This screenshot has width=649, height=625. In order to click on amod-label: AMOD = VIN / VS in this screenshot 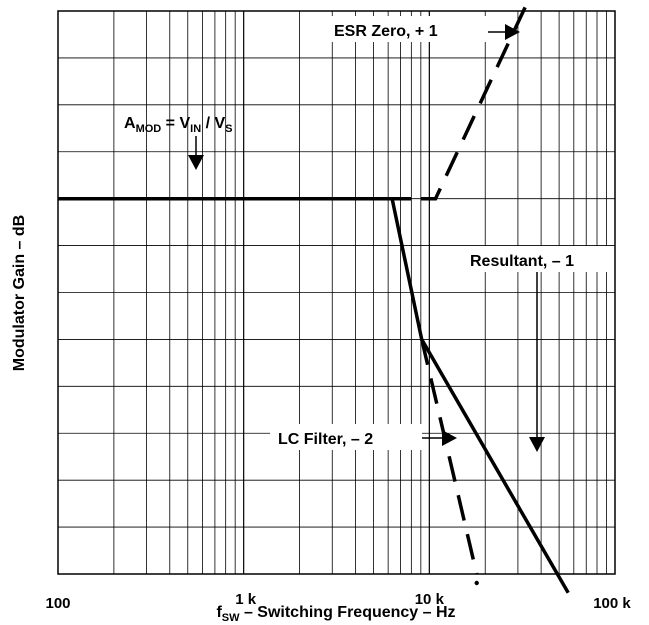, I will do `click(178, 125)`.